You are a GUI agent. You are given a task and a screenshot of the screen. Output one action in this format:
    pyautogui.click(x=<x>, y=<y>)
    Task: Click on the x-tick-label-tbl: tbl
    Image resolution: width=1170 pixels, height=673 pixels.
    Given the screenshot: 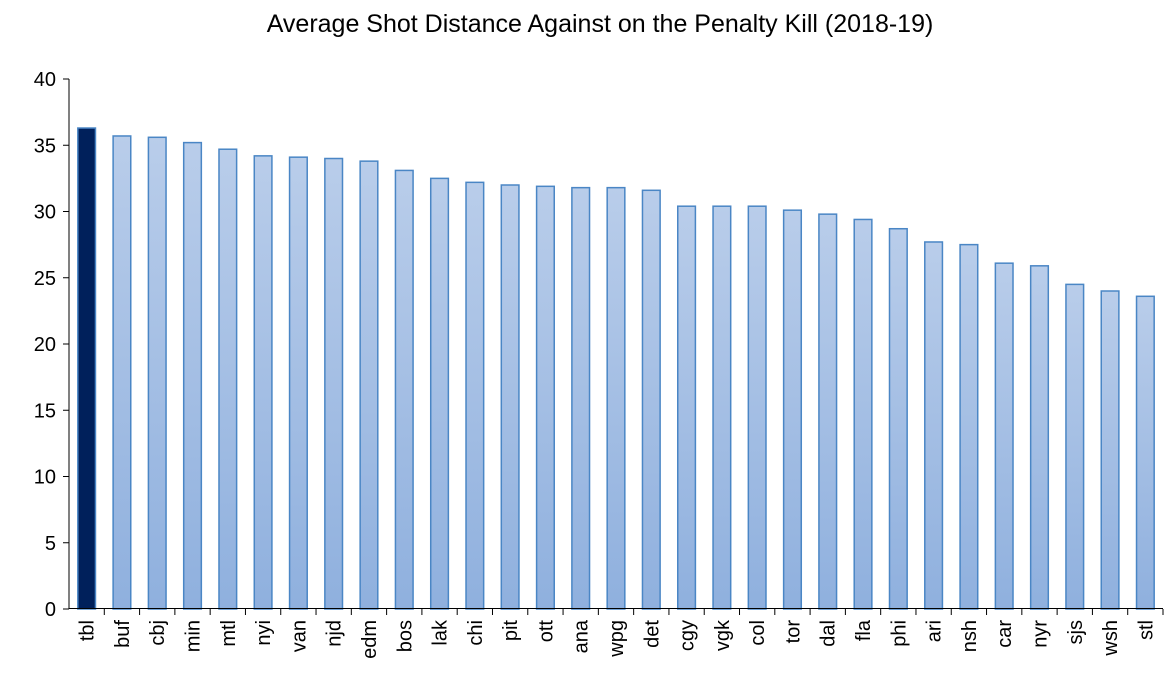 What is the action you would take?
    pyautogui.click(x=88, y=630)
    